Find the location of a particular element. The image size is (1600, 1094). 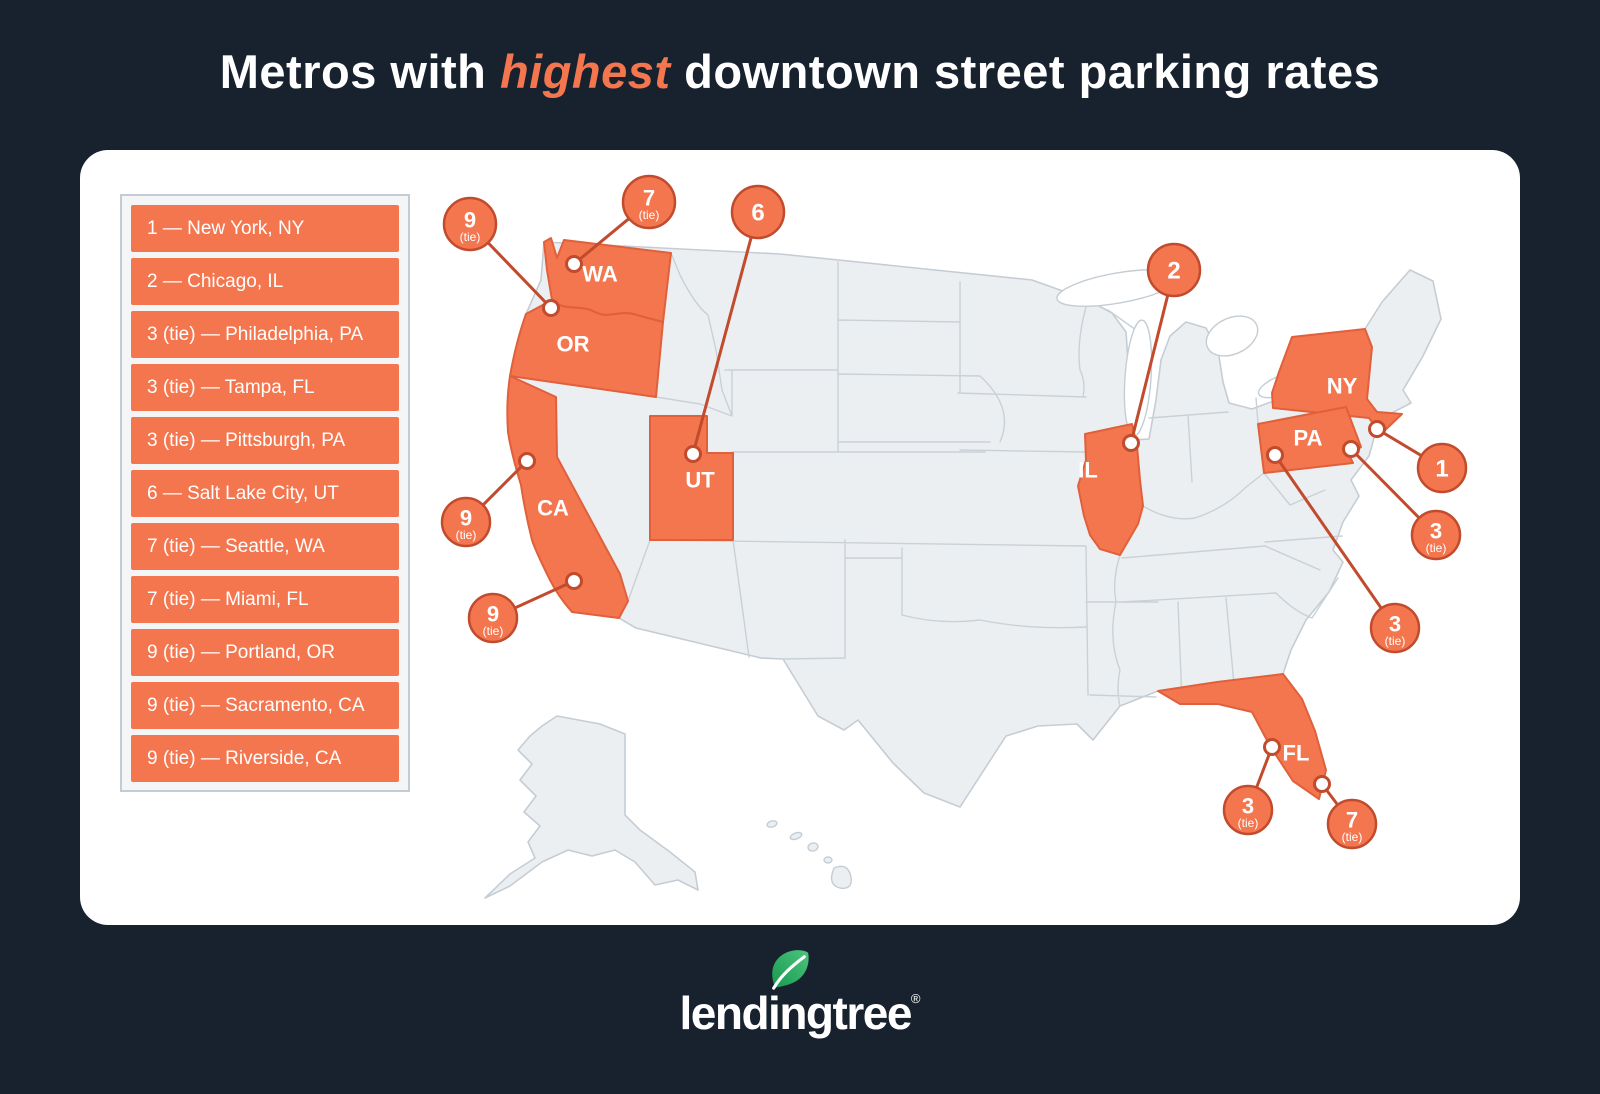

callout-bubble-chicago: 2 is located at coordinates (1174, 270).